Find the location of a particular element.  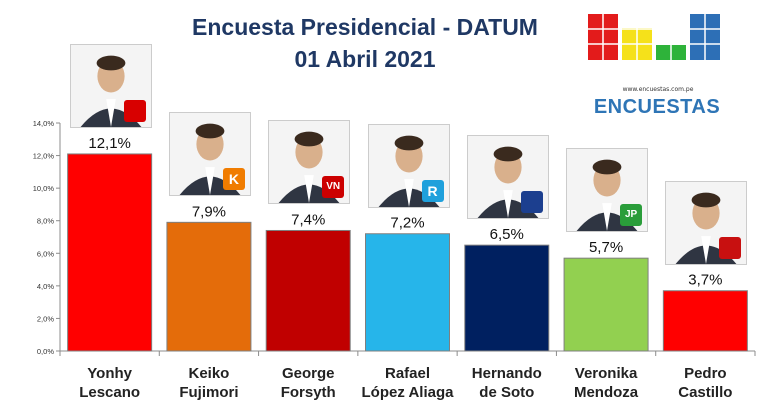

candidate-name-line: Pedro is located at coordinates (705, 373).